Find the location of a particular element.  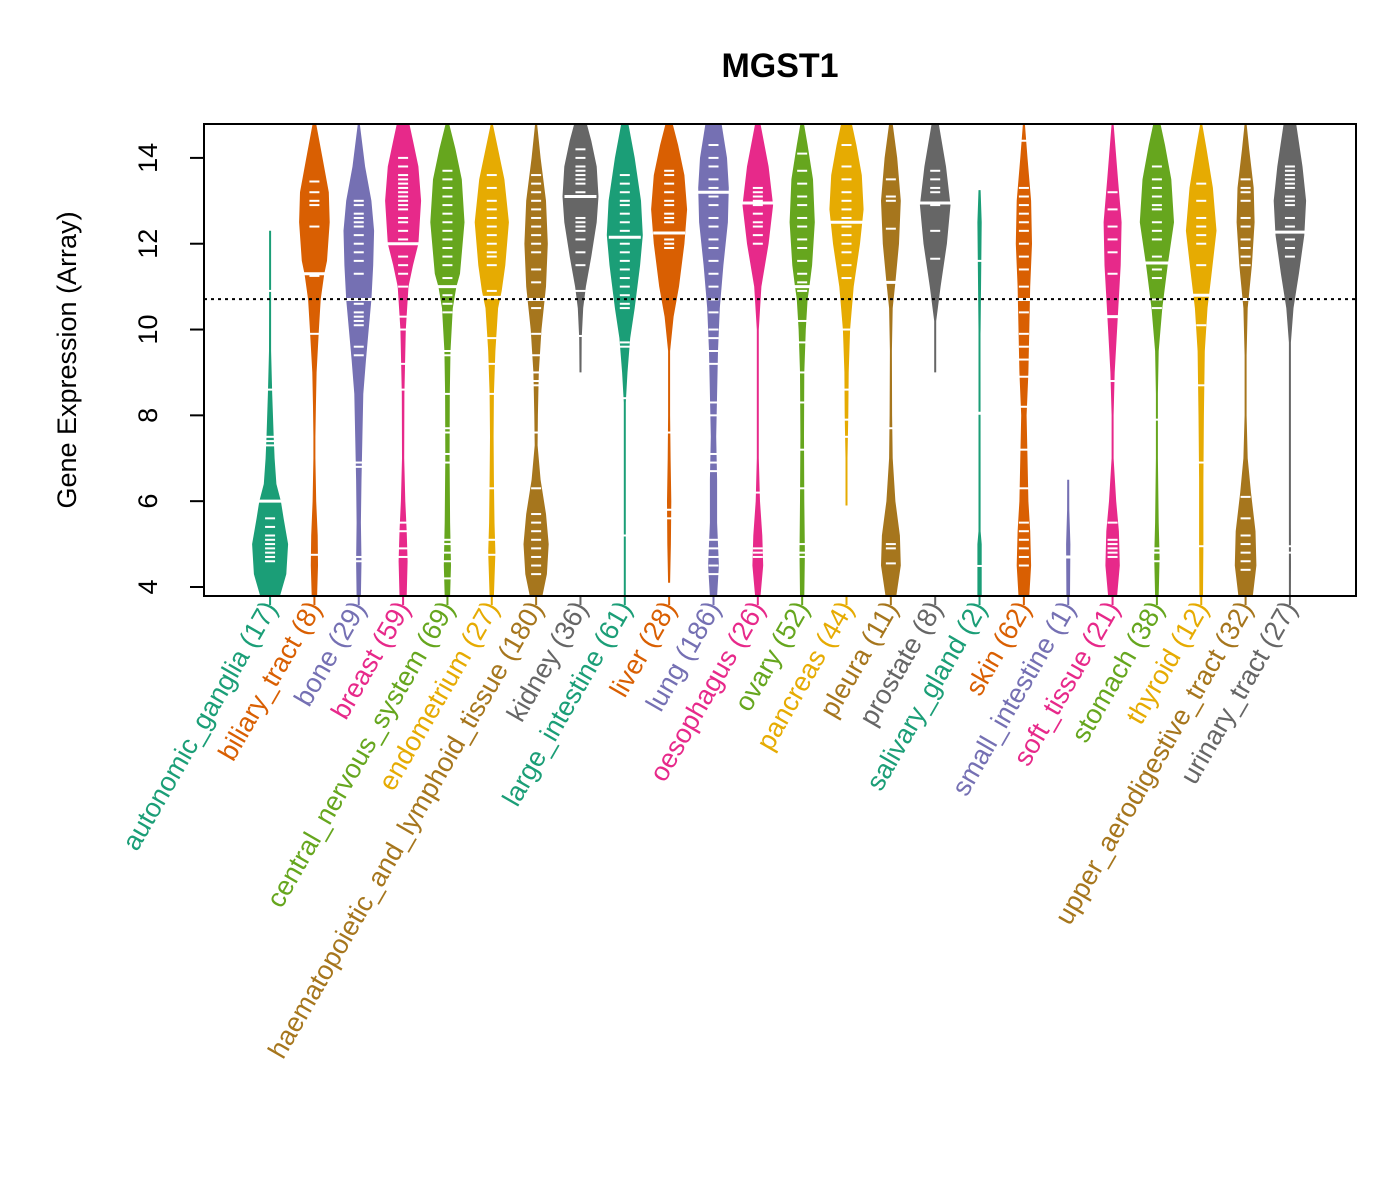

violin-kidney is located at coordinates (580, 248).